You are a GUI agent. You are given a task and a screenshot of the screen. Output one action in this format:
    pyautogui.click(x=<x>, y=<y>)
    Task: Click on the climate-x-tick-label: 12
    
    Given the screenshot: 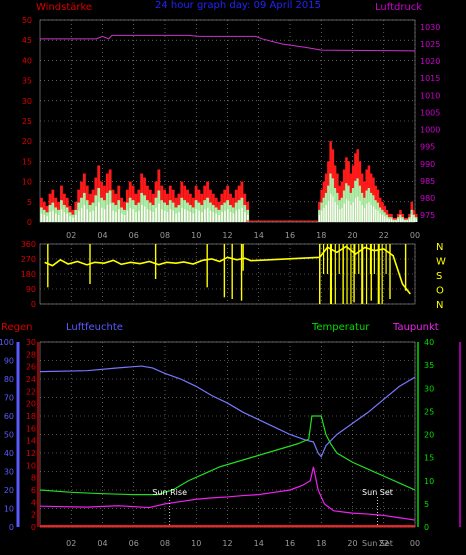 What is the action you would take?
    pyautogui.click(x=227, y=543)
    